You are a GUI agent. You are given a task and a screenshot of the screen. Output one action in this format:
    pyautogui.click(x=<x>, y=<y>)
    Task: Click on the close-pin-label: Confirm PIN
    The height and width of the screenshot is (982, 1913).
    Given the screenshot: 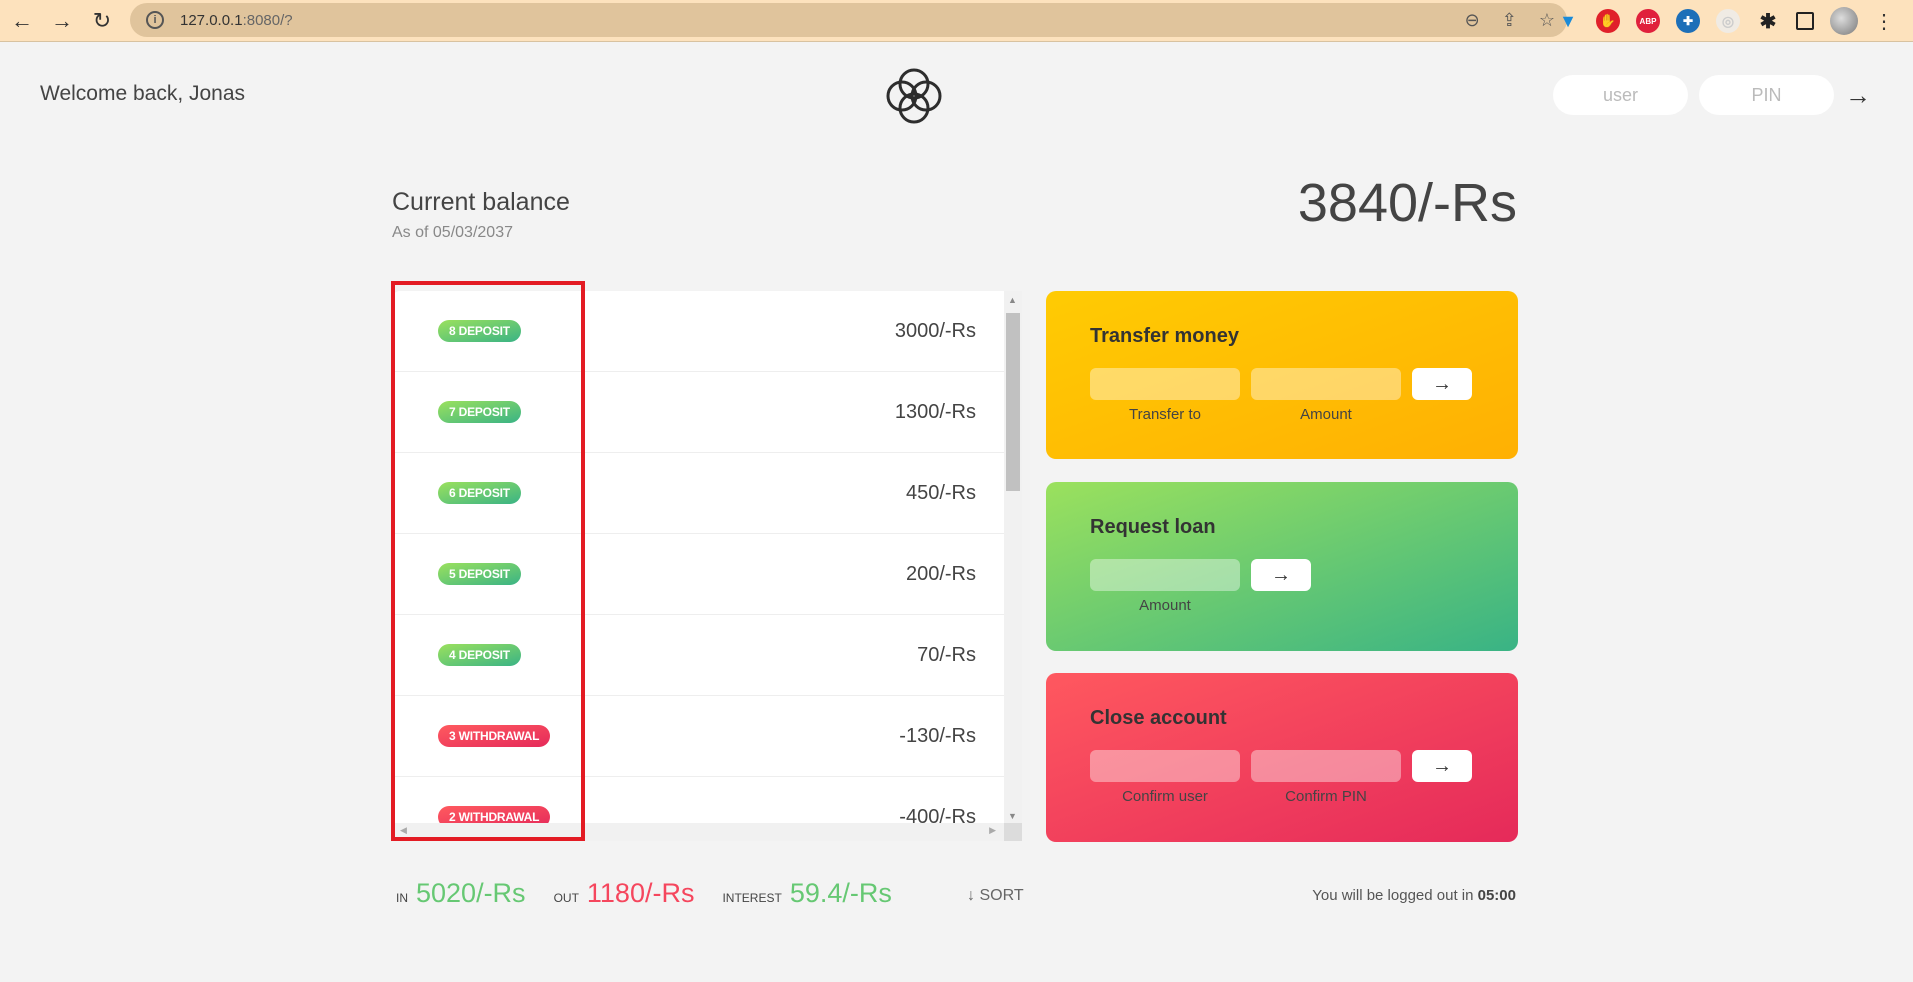 What is the action you would take?
    pyautogui.click(x=1326, y=796)
    